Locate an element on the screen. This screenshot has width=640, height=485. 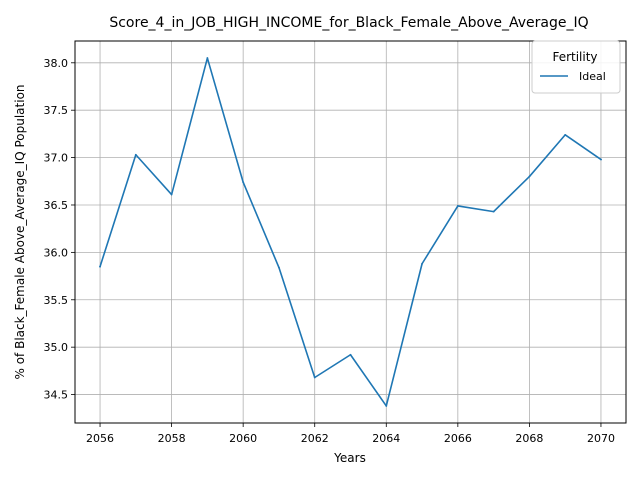
y-tick-label: 35.0 is located at coordinates (56, 347).